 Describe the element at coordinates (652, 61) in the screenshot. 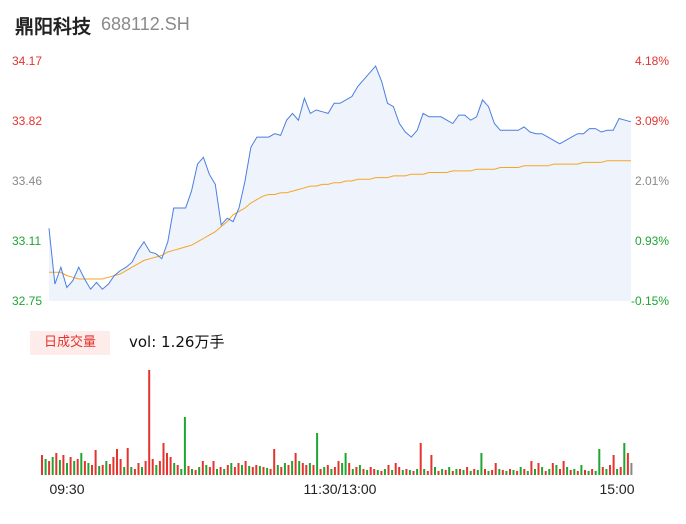

I see `percent-tick-label: 4.18%` at that location.